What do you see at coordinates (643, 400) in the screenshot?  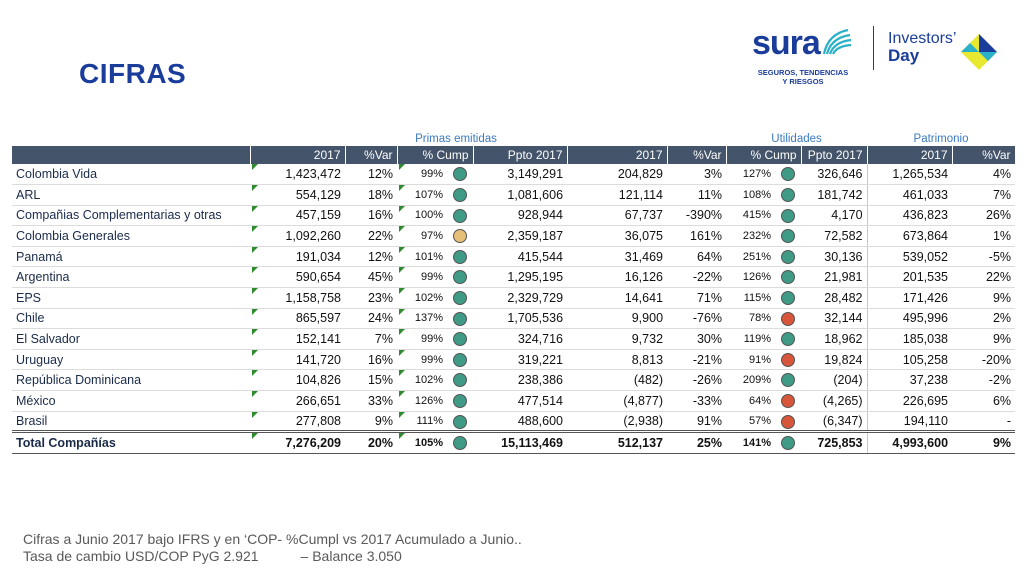 I see `utilidades-2017-value: (4,877)` at bounding box center [643, 400].